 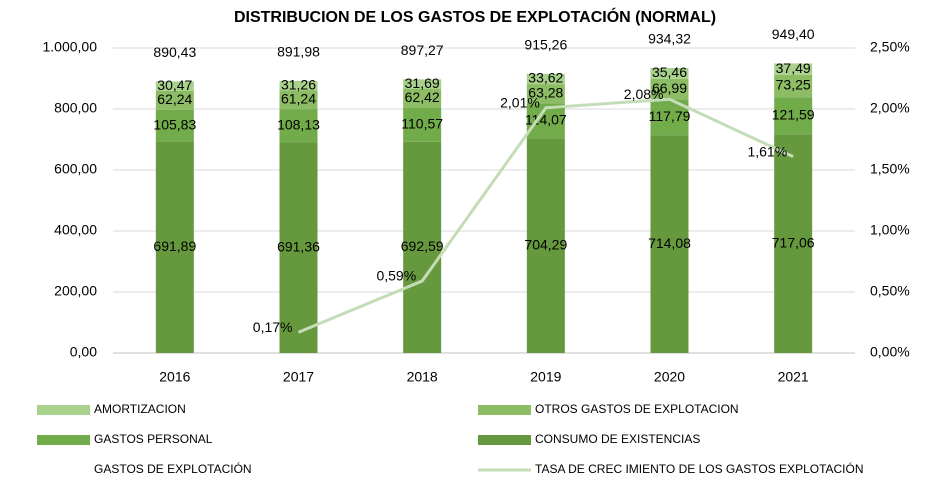 I want to click on y-tick-label: 200,00, so click(x=75, y=291).